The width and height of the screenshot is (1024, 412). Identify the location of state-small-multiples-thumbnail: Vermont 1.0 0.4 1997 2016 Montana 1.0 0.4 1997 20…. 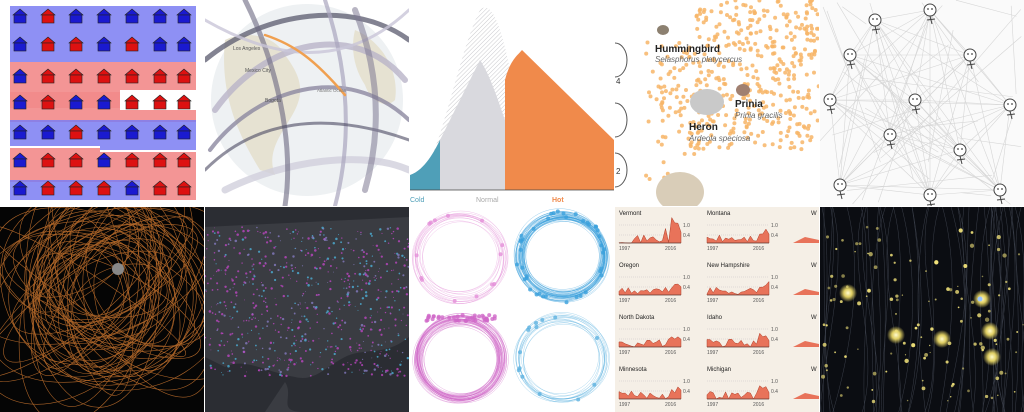
(717, 309).